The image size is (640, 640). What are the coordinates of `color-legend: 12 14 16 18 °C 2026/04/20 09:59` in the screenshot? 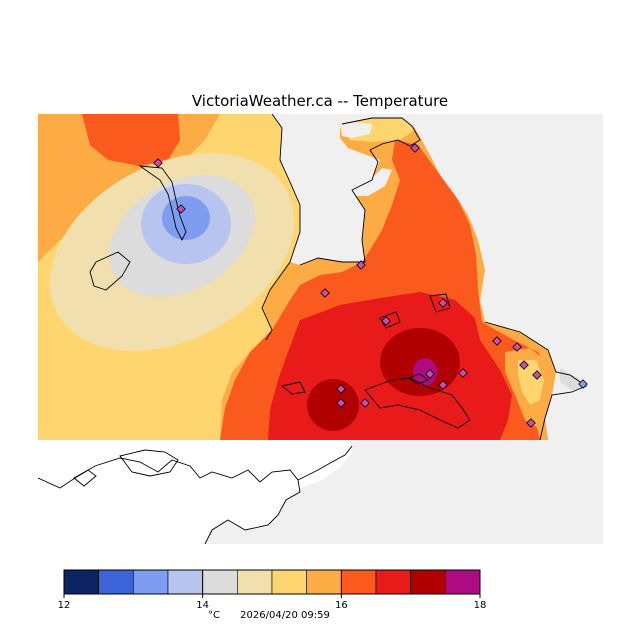 It's located at (272, 595).